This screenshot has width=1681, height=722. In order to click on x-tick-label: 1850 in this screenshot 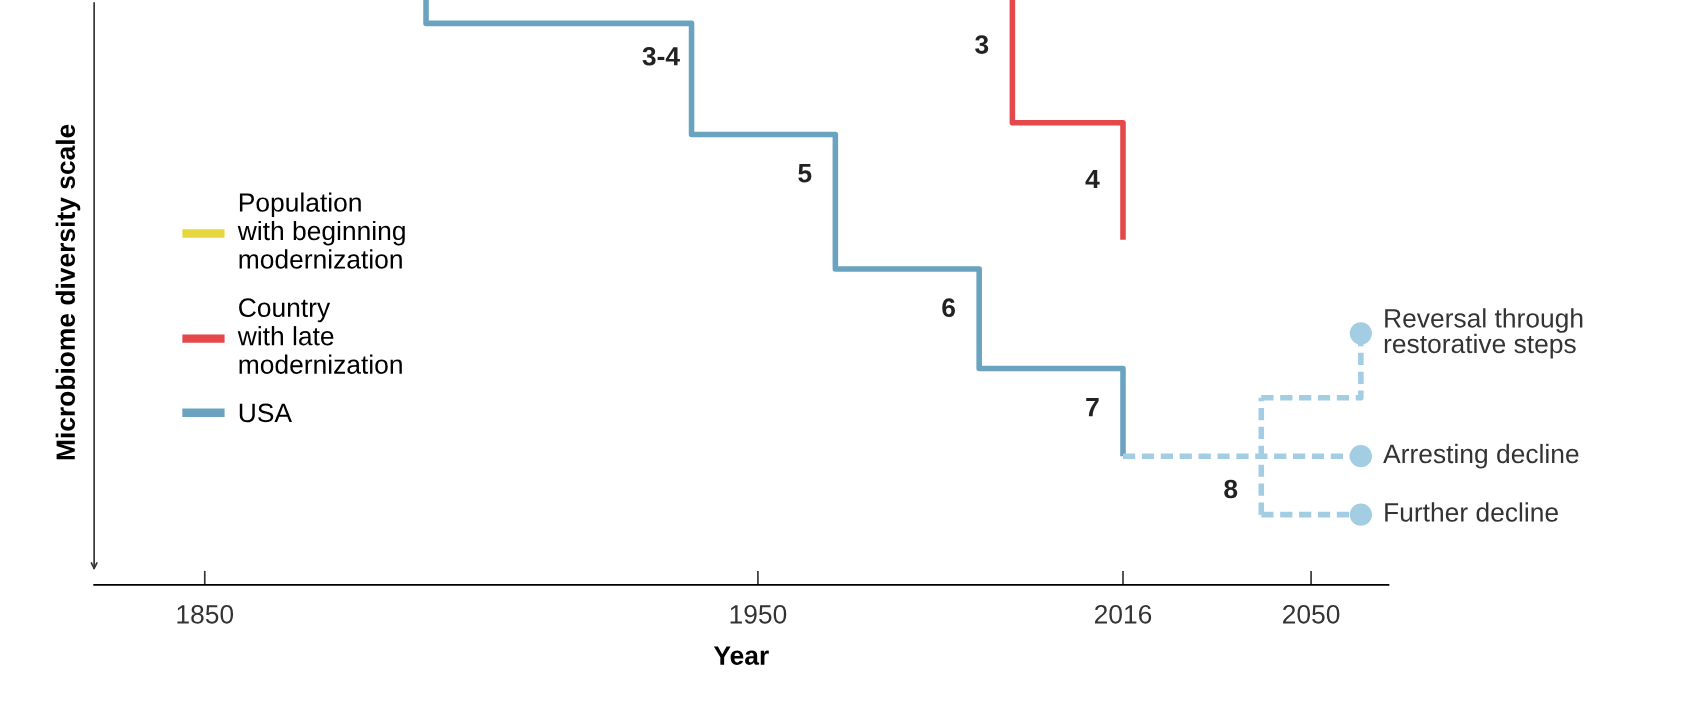, I will do `click(205, 614)`.